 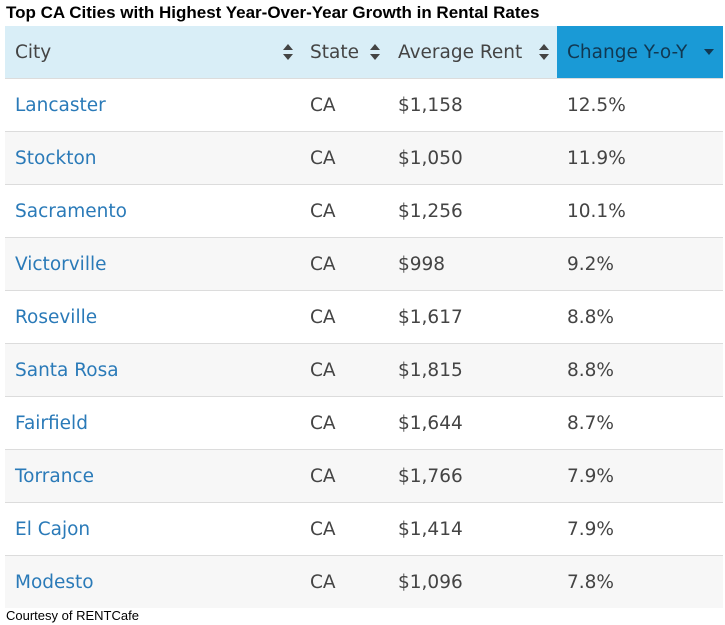 I want to click on city-link: Torrance, so click(x=54, y=476).